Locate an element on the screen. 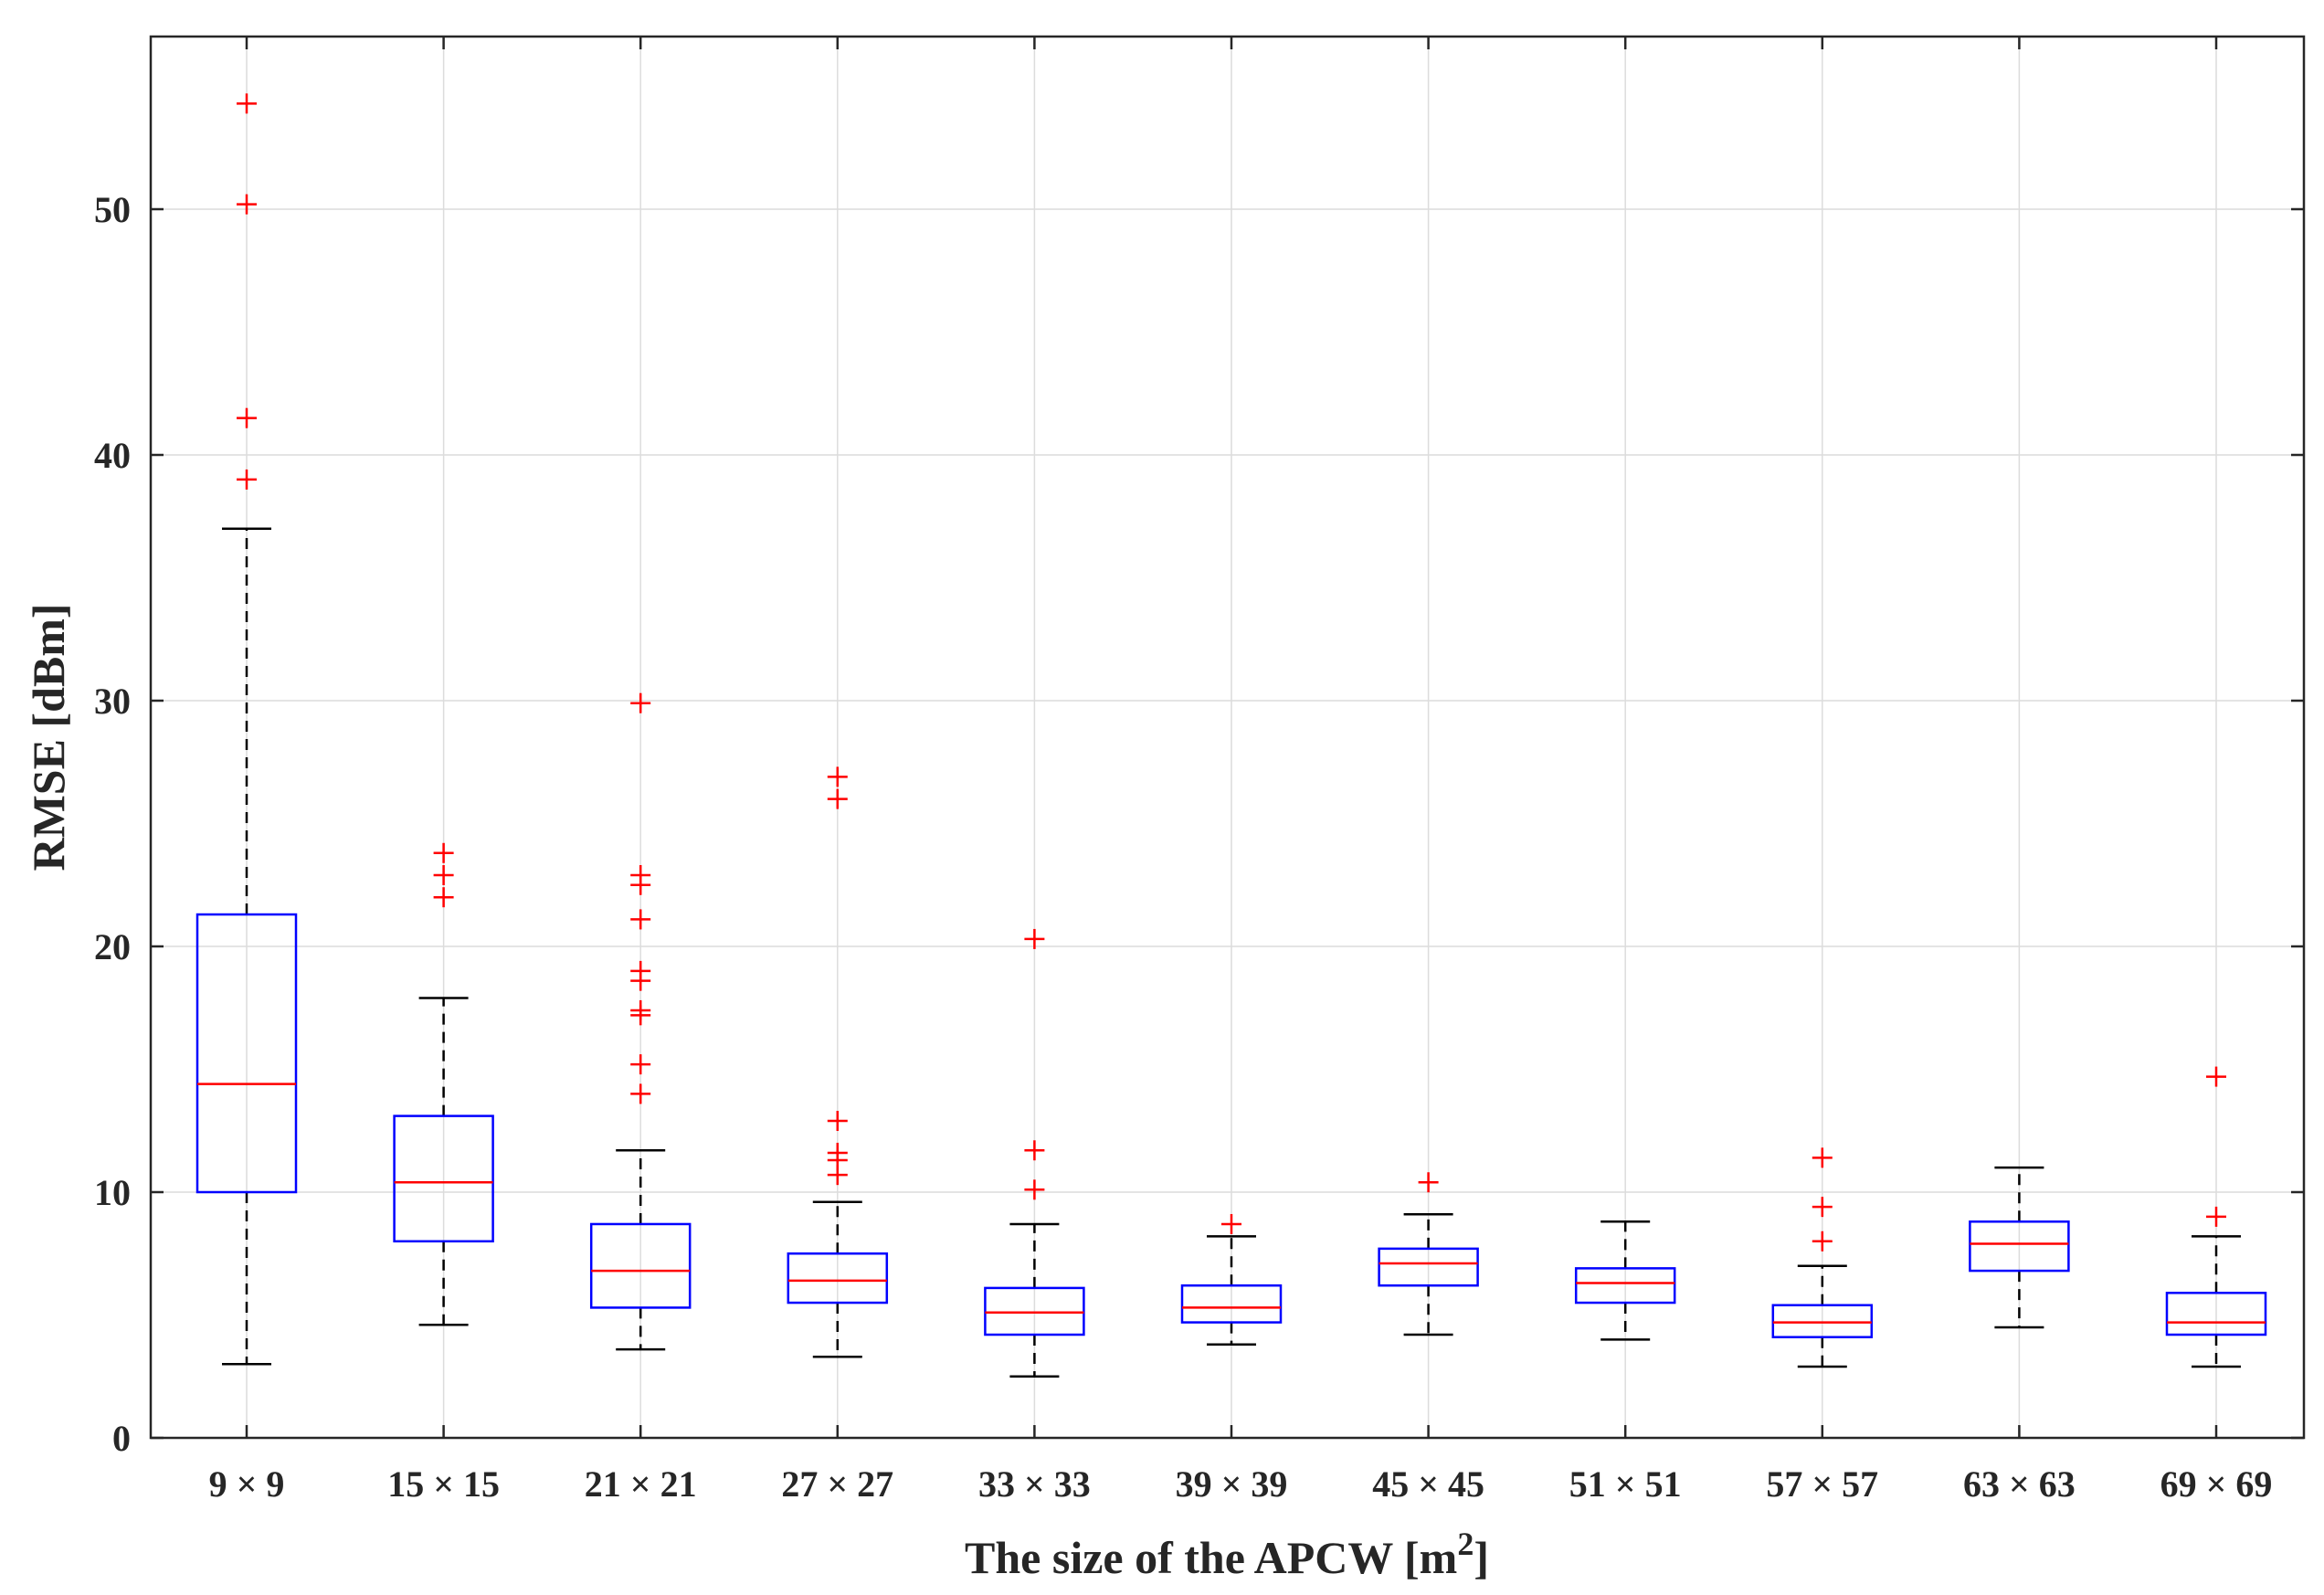 This screenshot has width=2324, height=1595. y-tick-label: 40 is located at coordinates (112, 455).